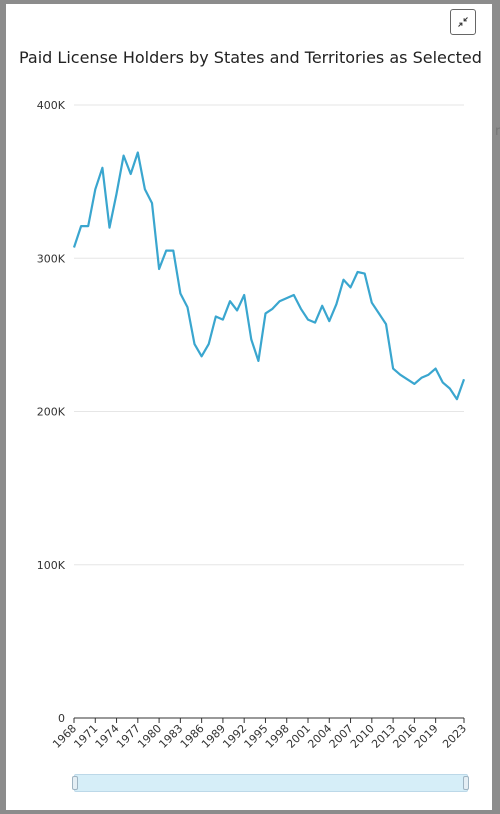 This screenshot has height=814, width=500. I want to click on y-tick-label: 0, so click(61, 718).